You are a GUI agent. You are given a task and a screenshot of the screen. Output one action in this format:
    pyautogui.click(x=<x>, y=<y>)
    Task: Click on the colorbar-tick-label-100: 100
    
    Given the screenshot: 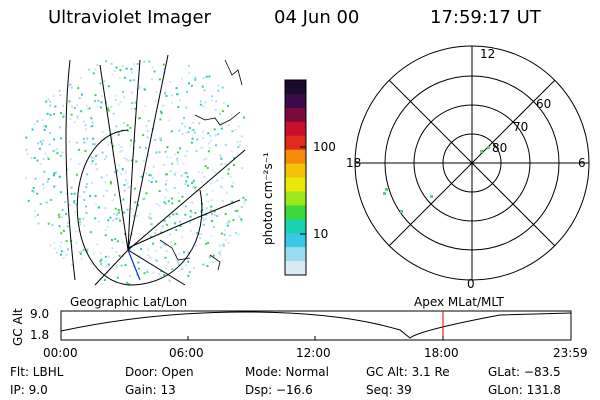 What is the action you would take?
    pyautogui.click(x=324, y=147)
    